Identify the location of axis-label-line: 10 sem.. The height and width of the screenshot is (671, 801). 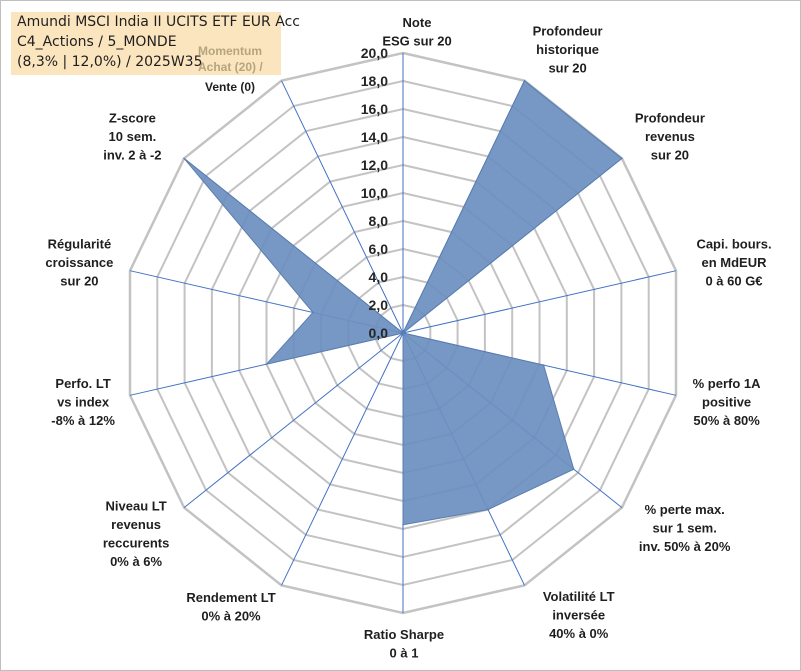
(133, 136).